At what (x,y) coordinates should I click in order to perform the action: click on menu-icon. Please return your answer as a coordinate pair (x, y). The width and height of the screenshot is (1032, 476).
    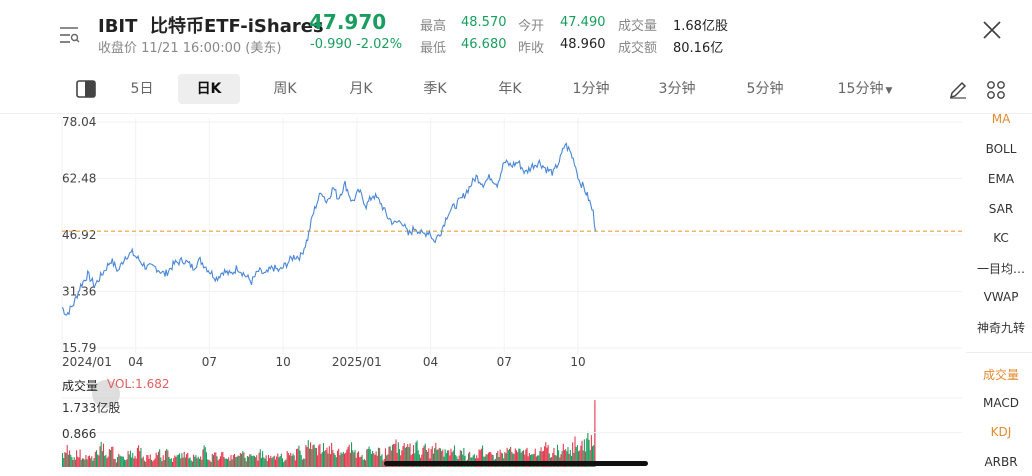
    Looking at the image, I should click on (69, 35).